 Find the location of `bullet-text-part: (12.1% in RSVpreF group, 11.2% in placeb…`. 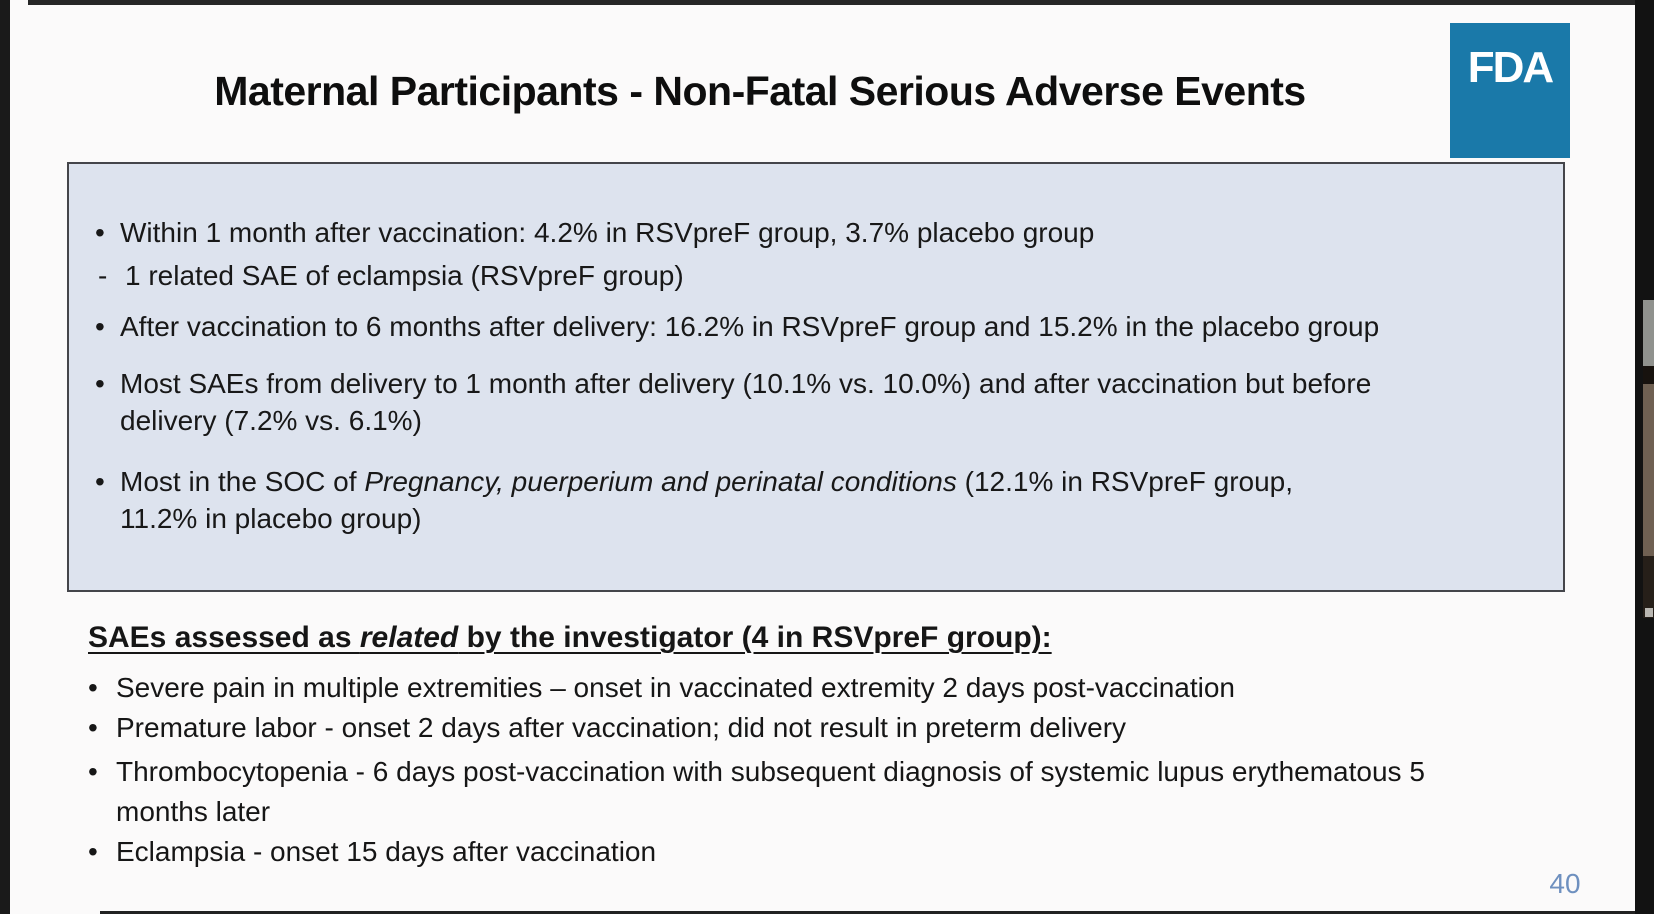

bullet-text-part: (12.1% in RSVpreF group, 11.2% in placeb… is located at coordinates (707, 500).